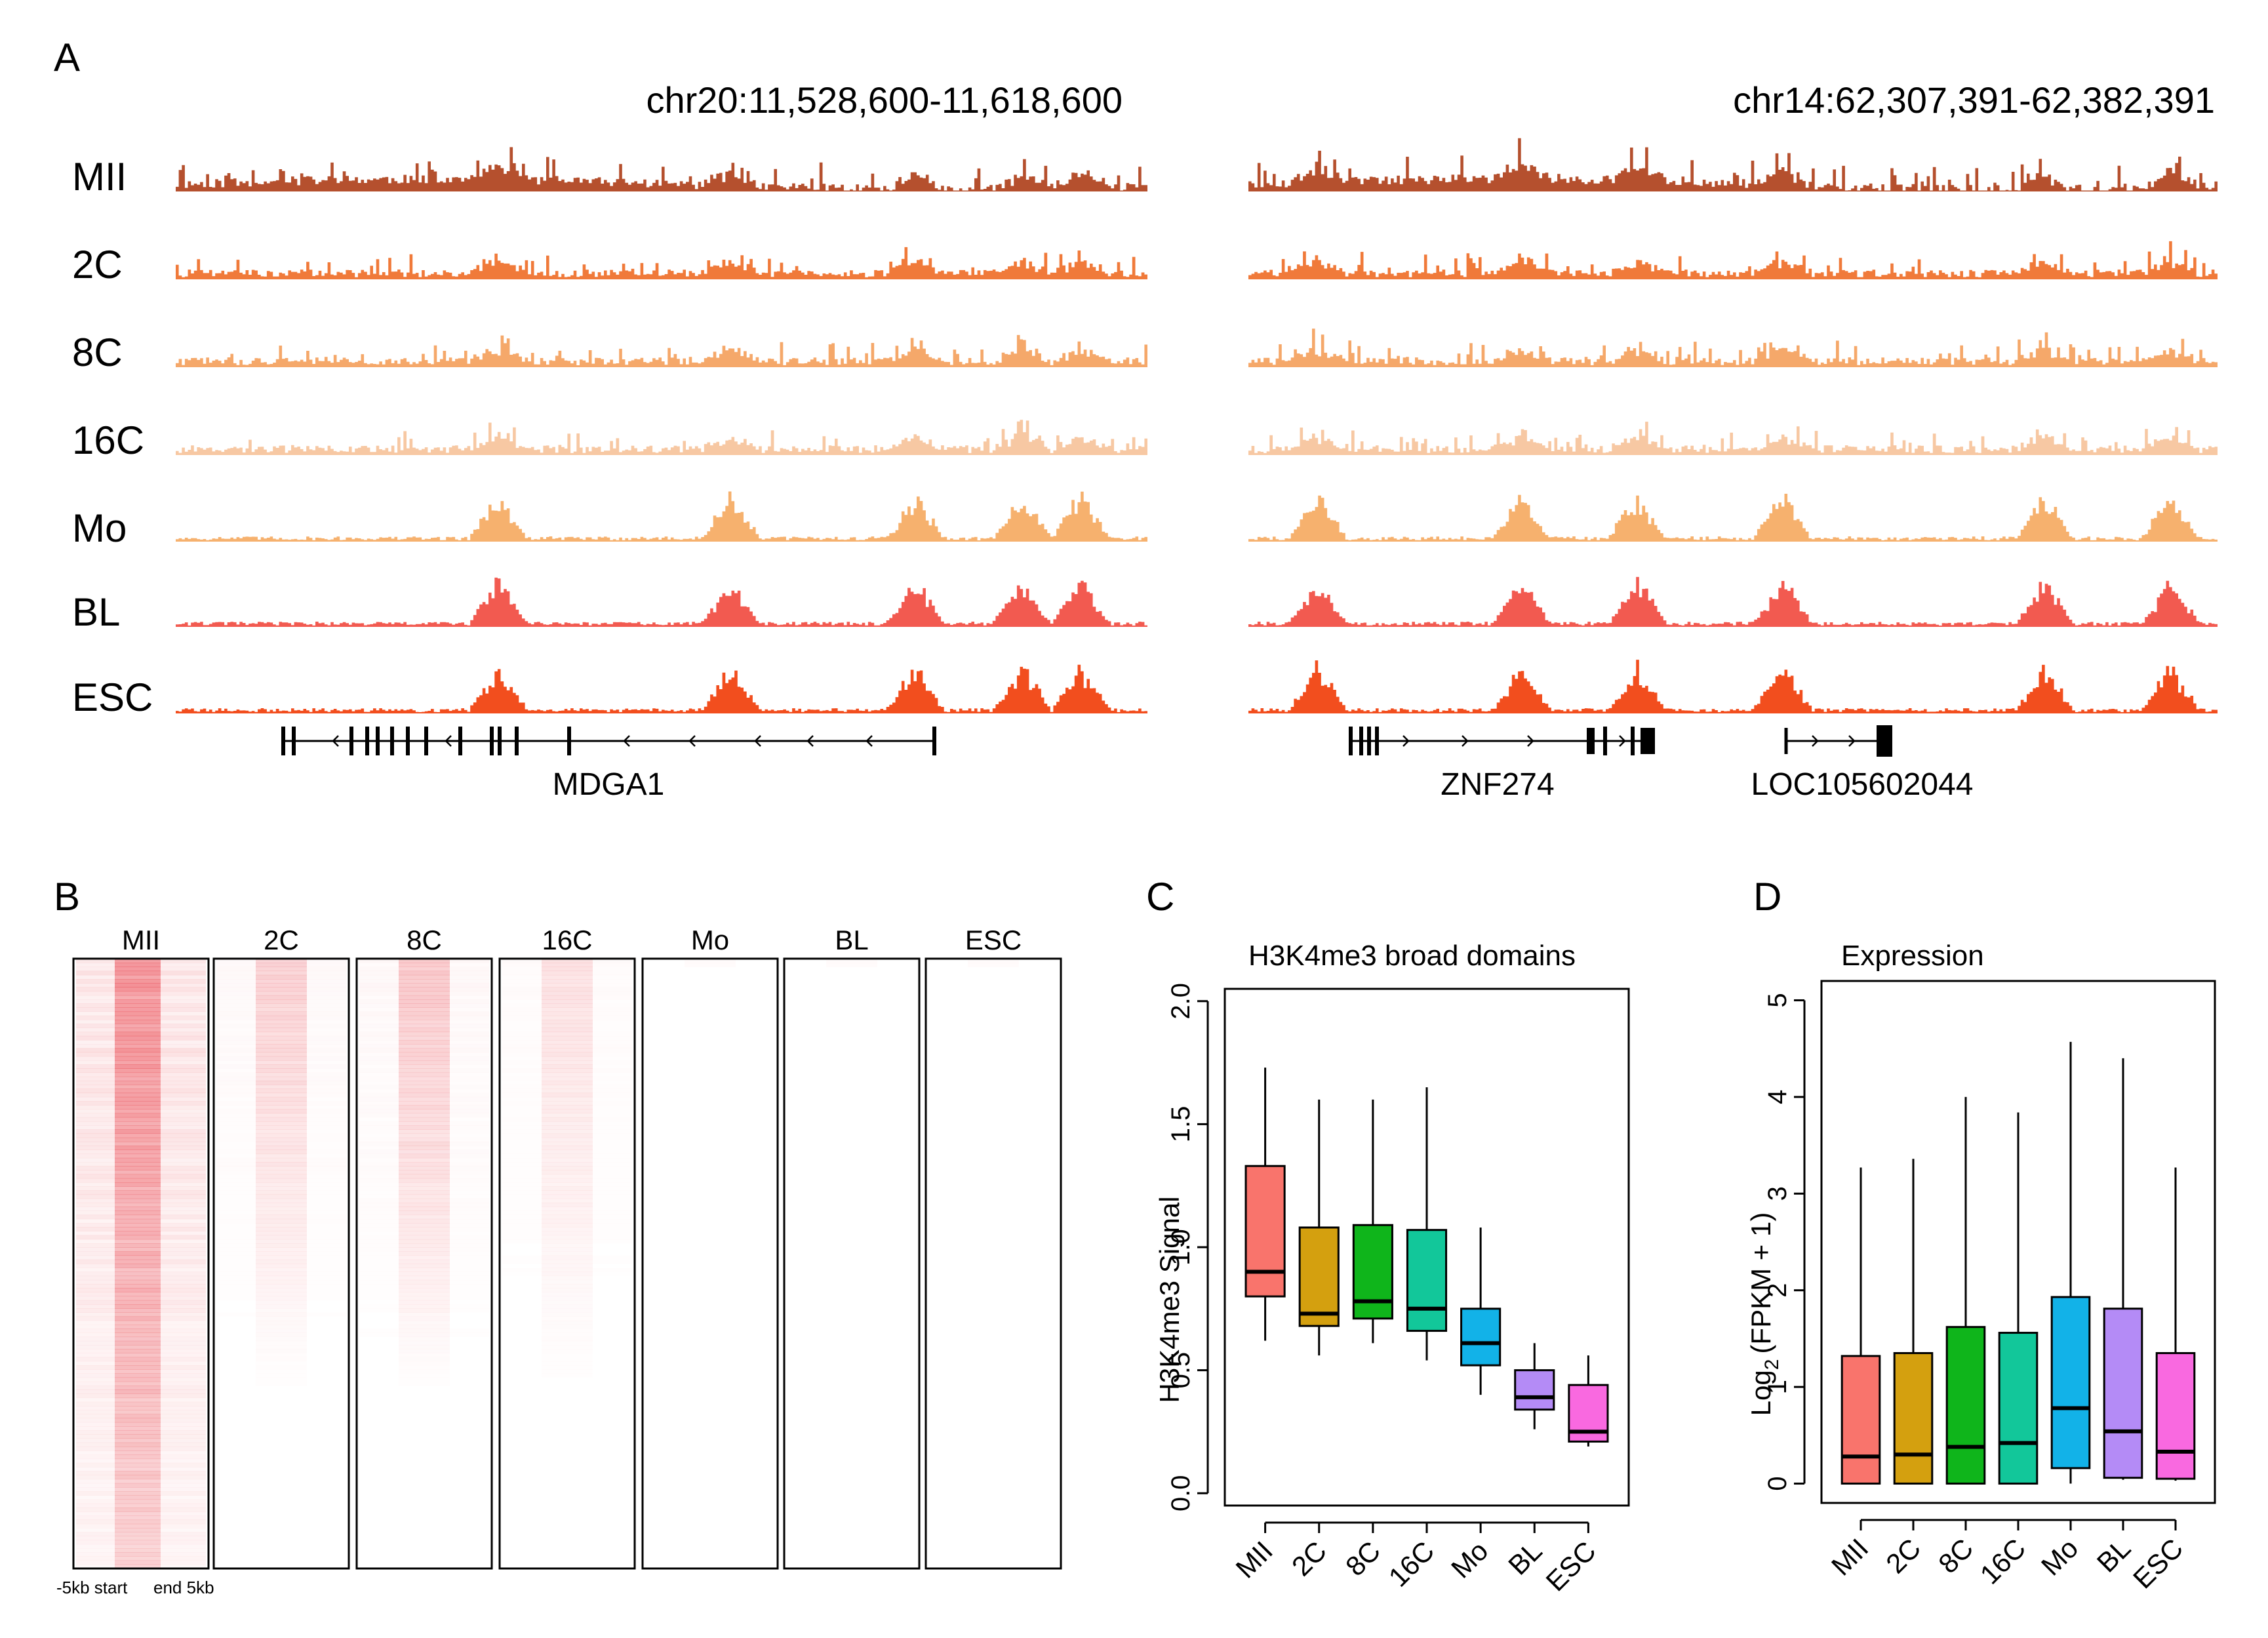 This screenshot has width=2268, height=1638. What do you see at coordinates (602, 741) in the screenshot?
I see `strand-arrows` at bounding box center [602, 741].